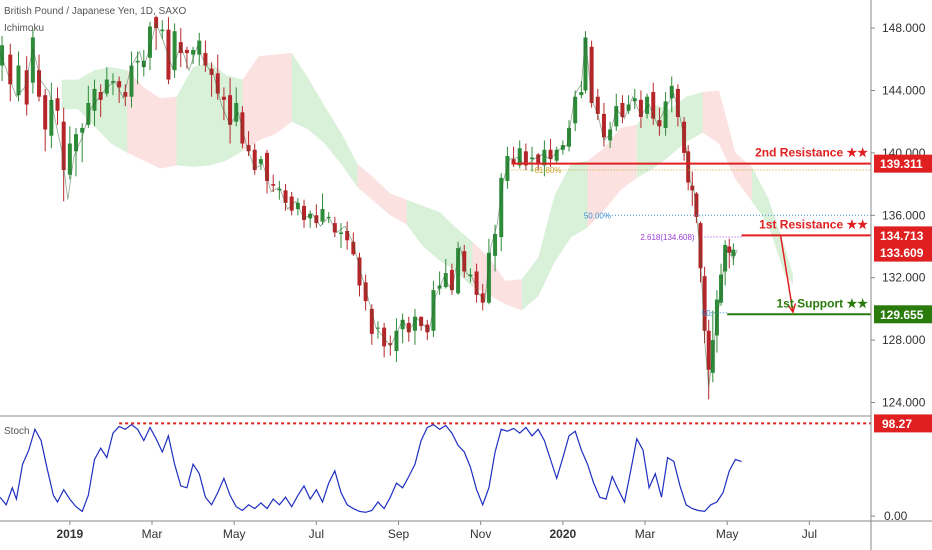 The image size is (932, 550). What do you see at coordinates (904, 403) in the screenshot?
I see `price-tick-label: 124.000` at bounding box center [904, 403].